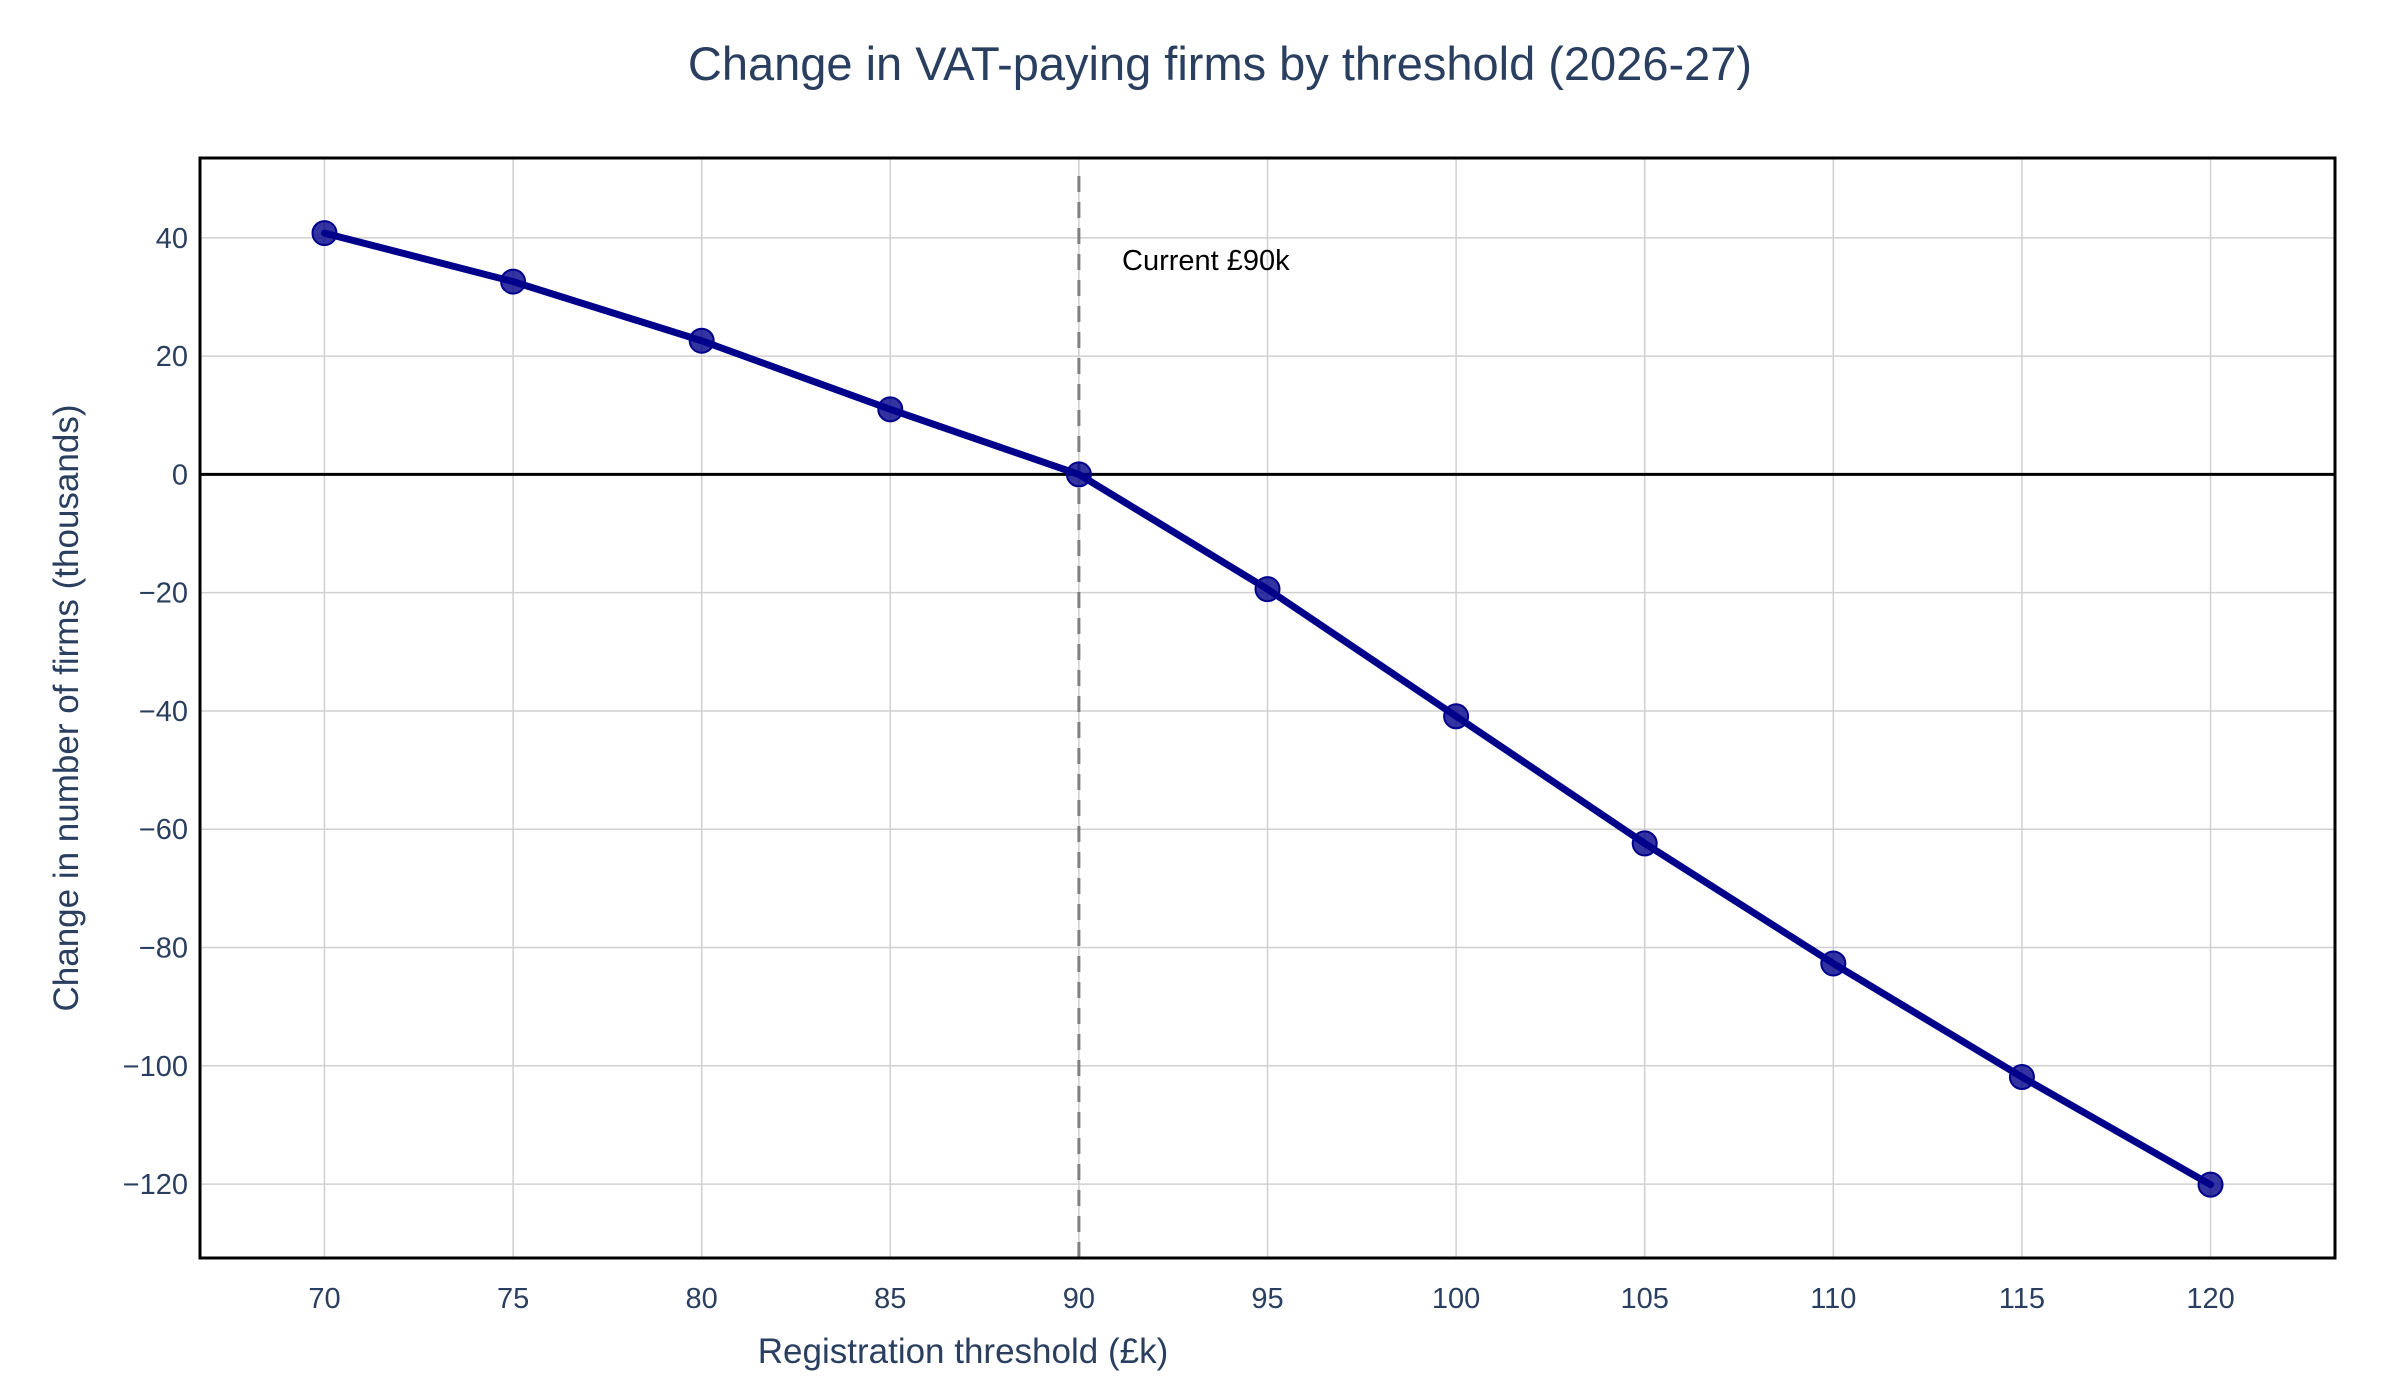 This screenshot has width=2400, height=1400. What do you see at coordinates (324, 1299) in the screenshot?
I see `x-tick-label: 70` at bounding box center [324, 1299].